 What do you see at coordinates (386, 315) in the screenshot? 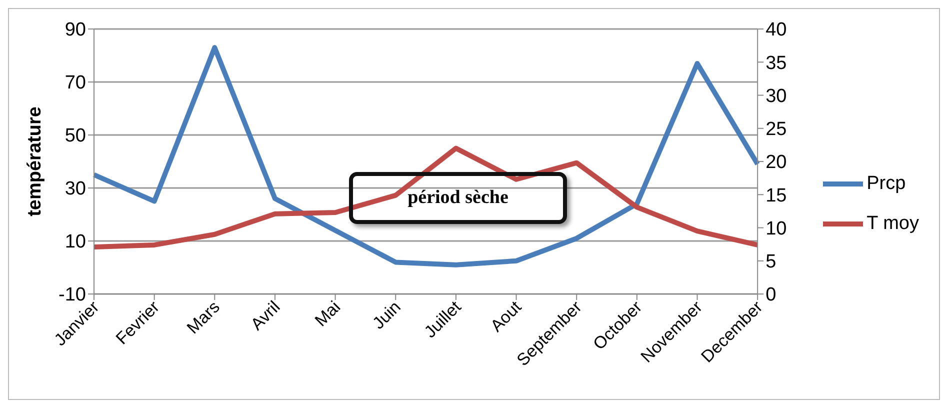
I see `x-tick-label: Juin` at bounding box center [386, 315].